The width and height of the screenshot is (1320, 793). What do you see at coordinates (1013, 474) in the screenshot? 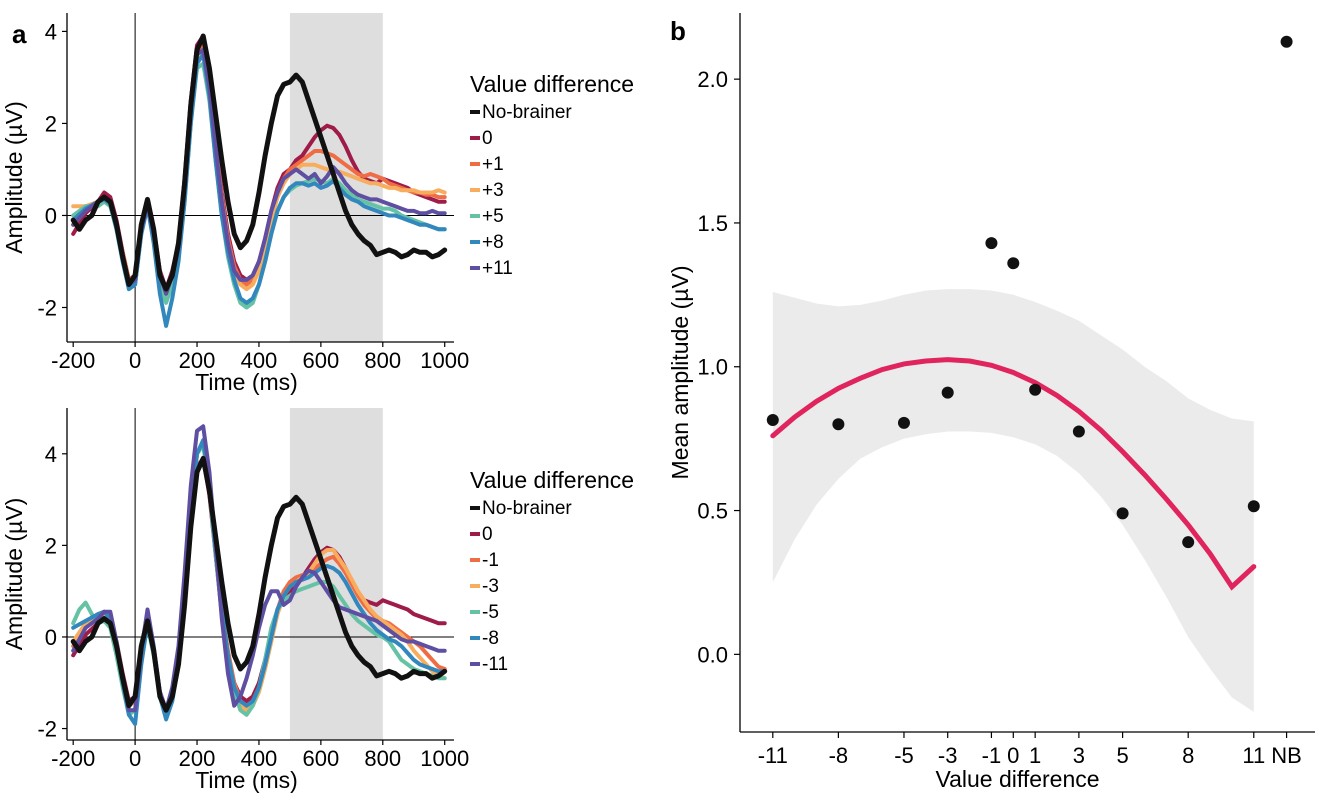
I see `quadratic-fit-line` at bounding box center [1013, 474].